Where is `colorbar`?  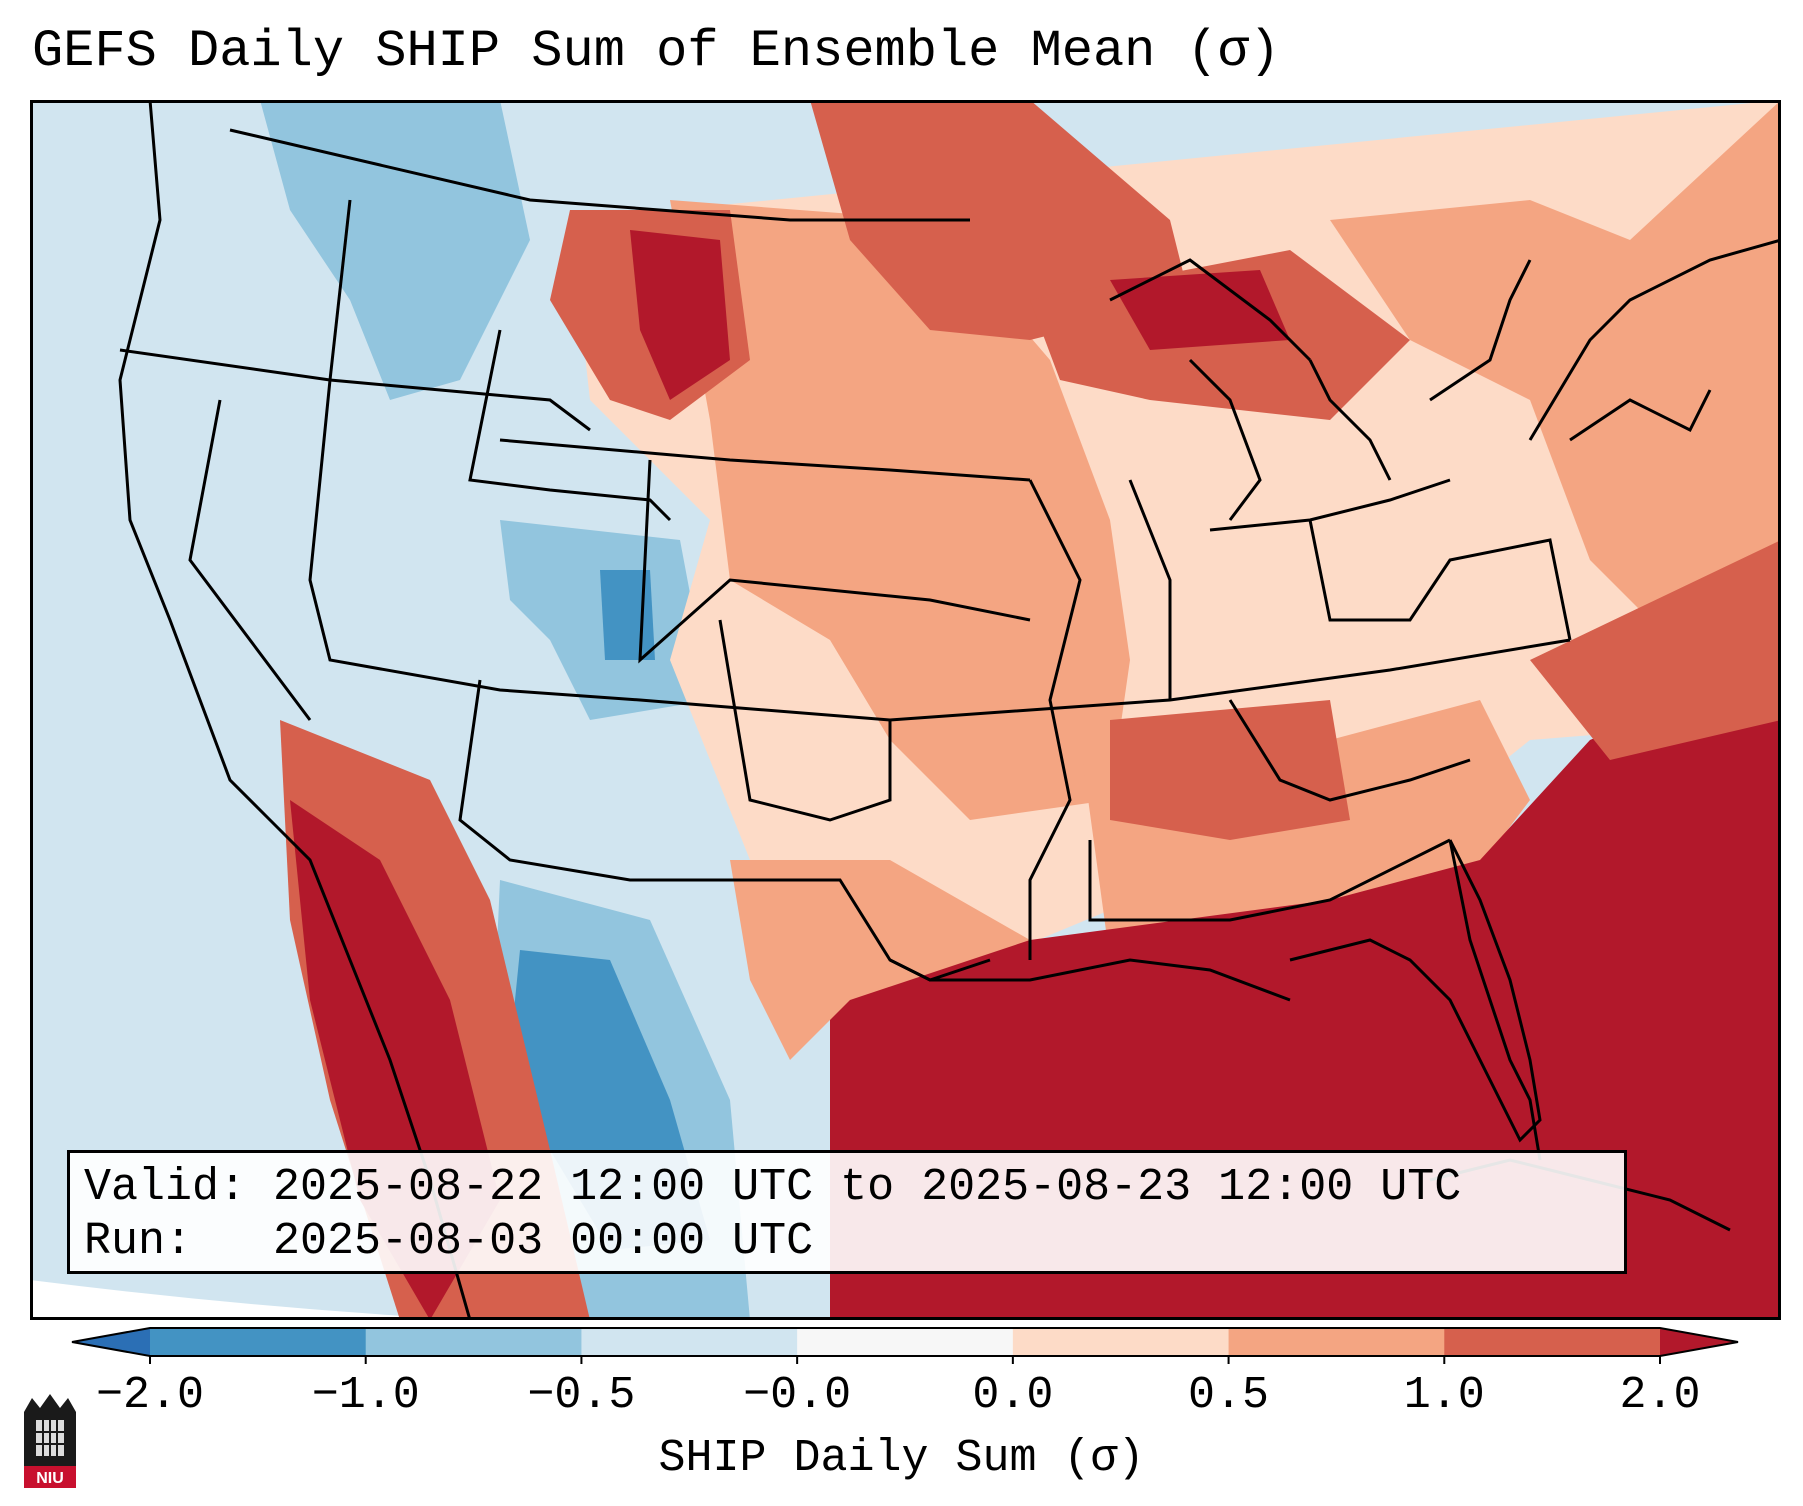 colorbar is located at coordinates (905, 1345).